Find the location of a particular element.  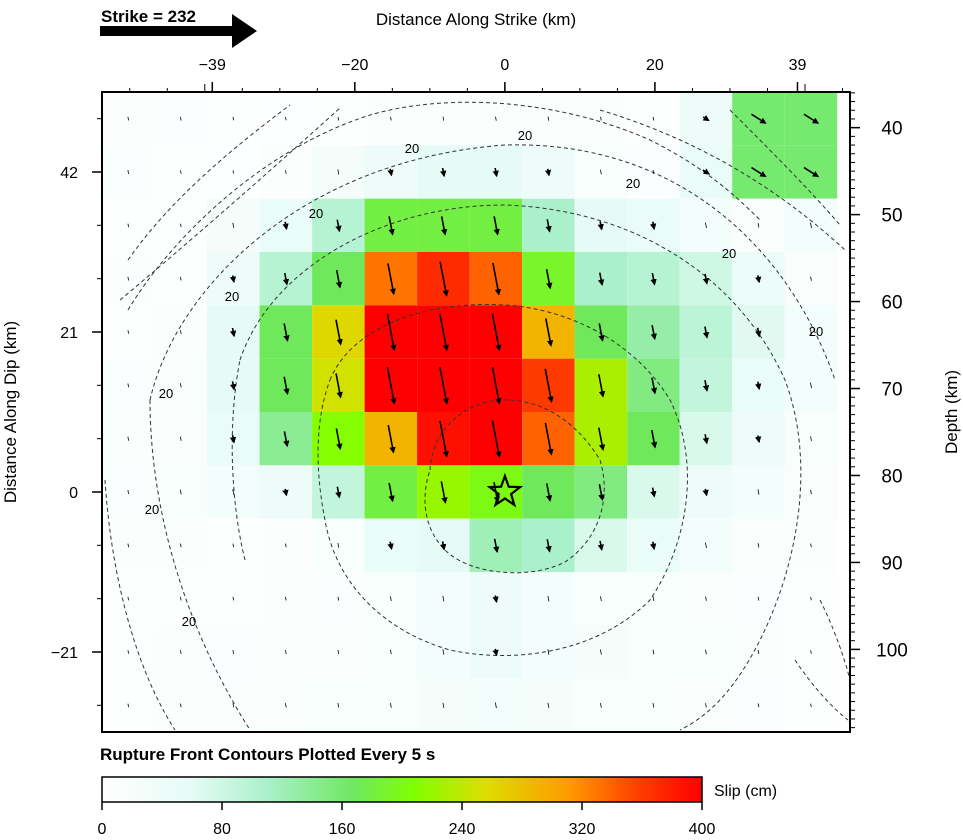

y-left-tick-label: 0 is located at coordinates (73, 493).